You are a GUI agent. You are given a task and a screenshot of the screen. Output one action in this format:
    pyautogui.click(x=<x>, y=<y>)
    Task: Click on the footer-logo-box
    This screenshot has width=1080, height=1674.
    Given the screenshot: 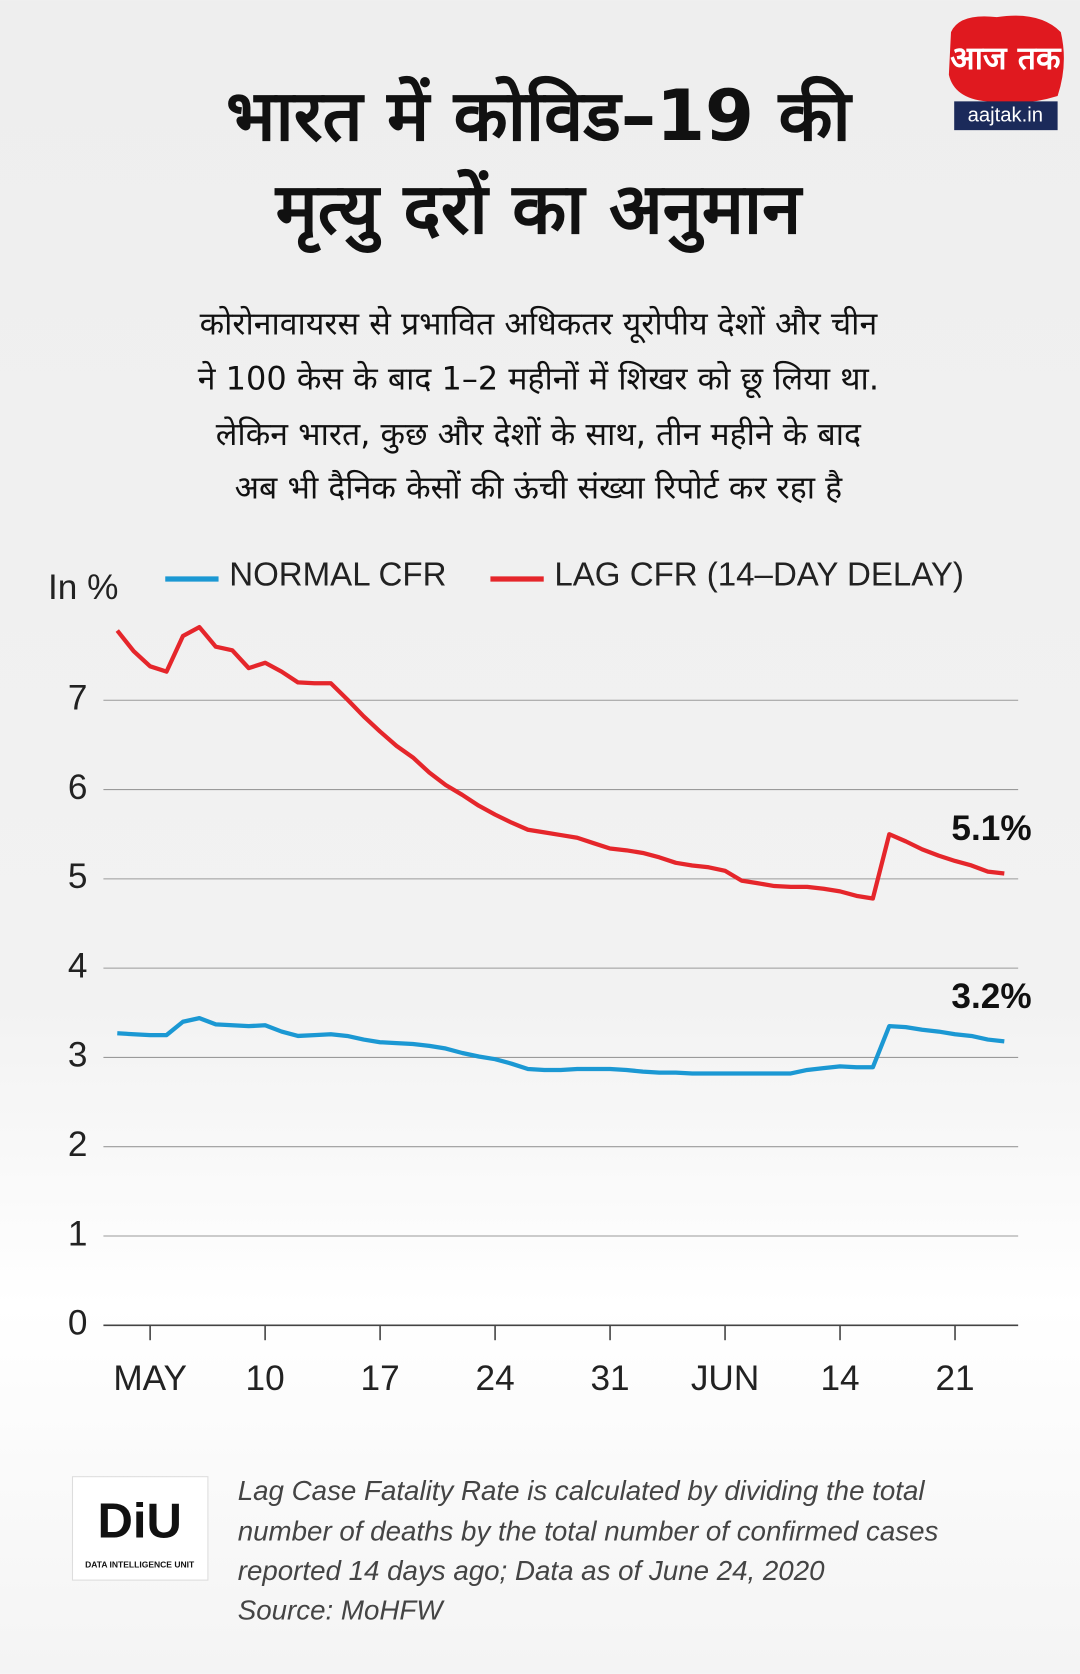 What is the action you would take?
    pyautogui.click(x=140, y=1528)
    